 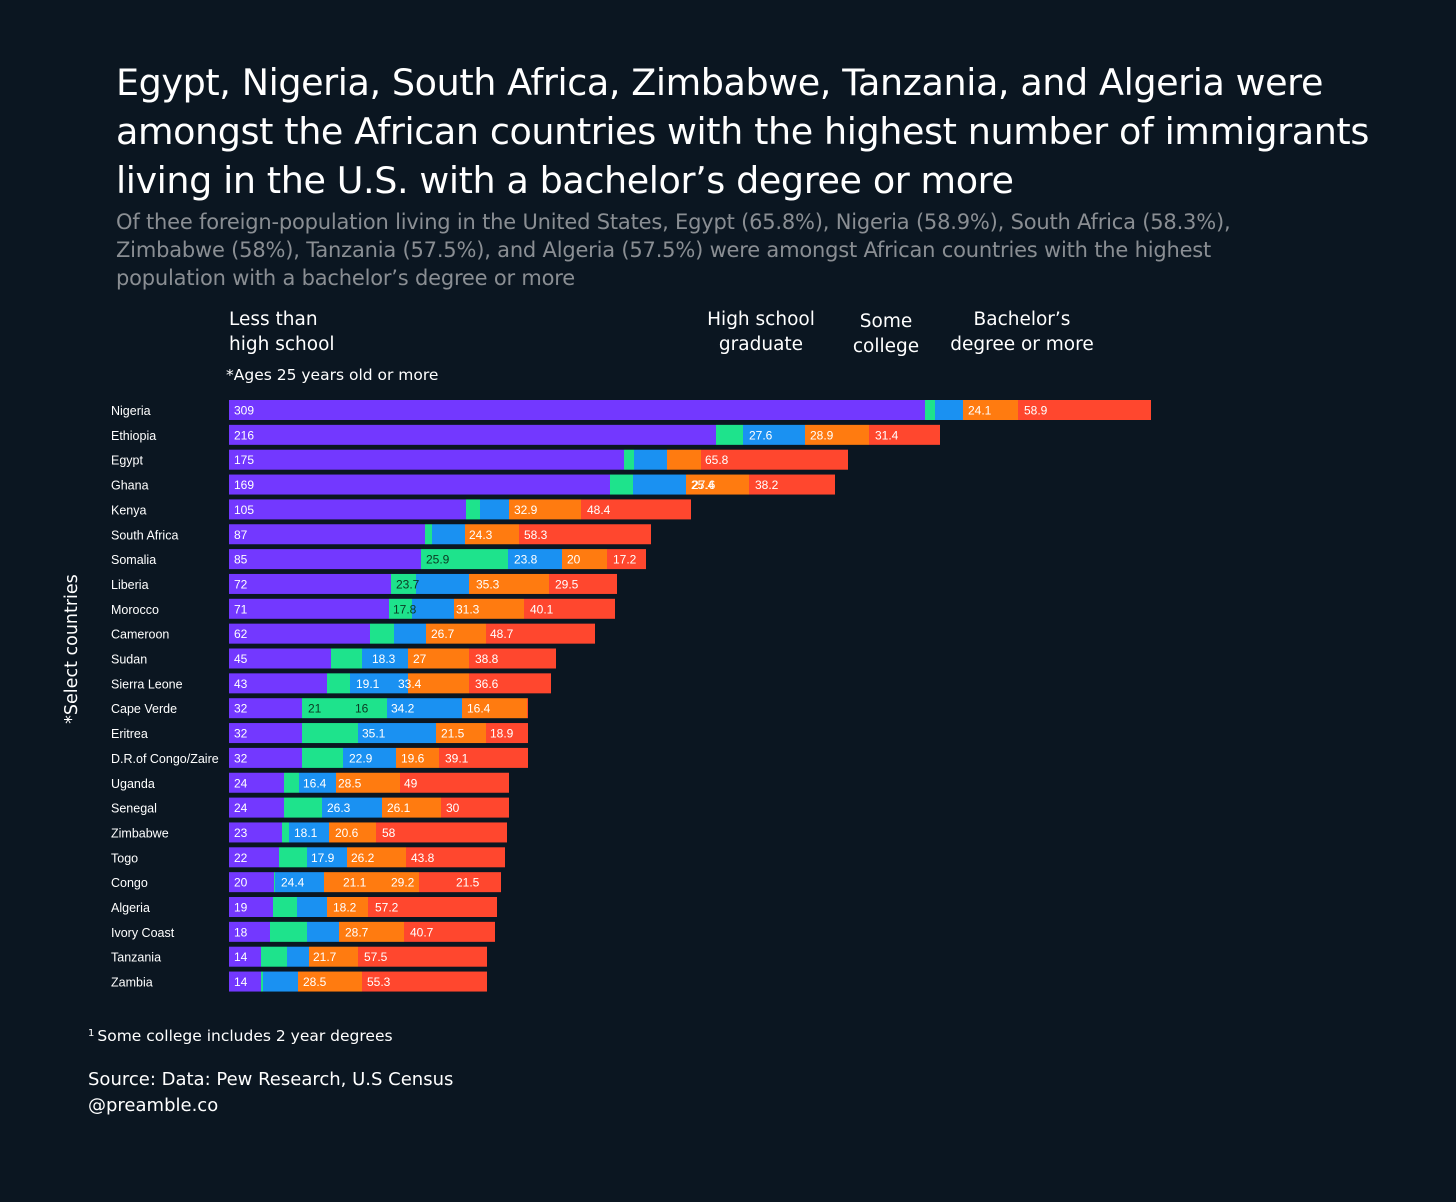 I want to click on value-label: 36.6, so click(x=487, y=684).